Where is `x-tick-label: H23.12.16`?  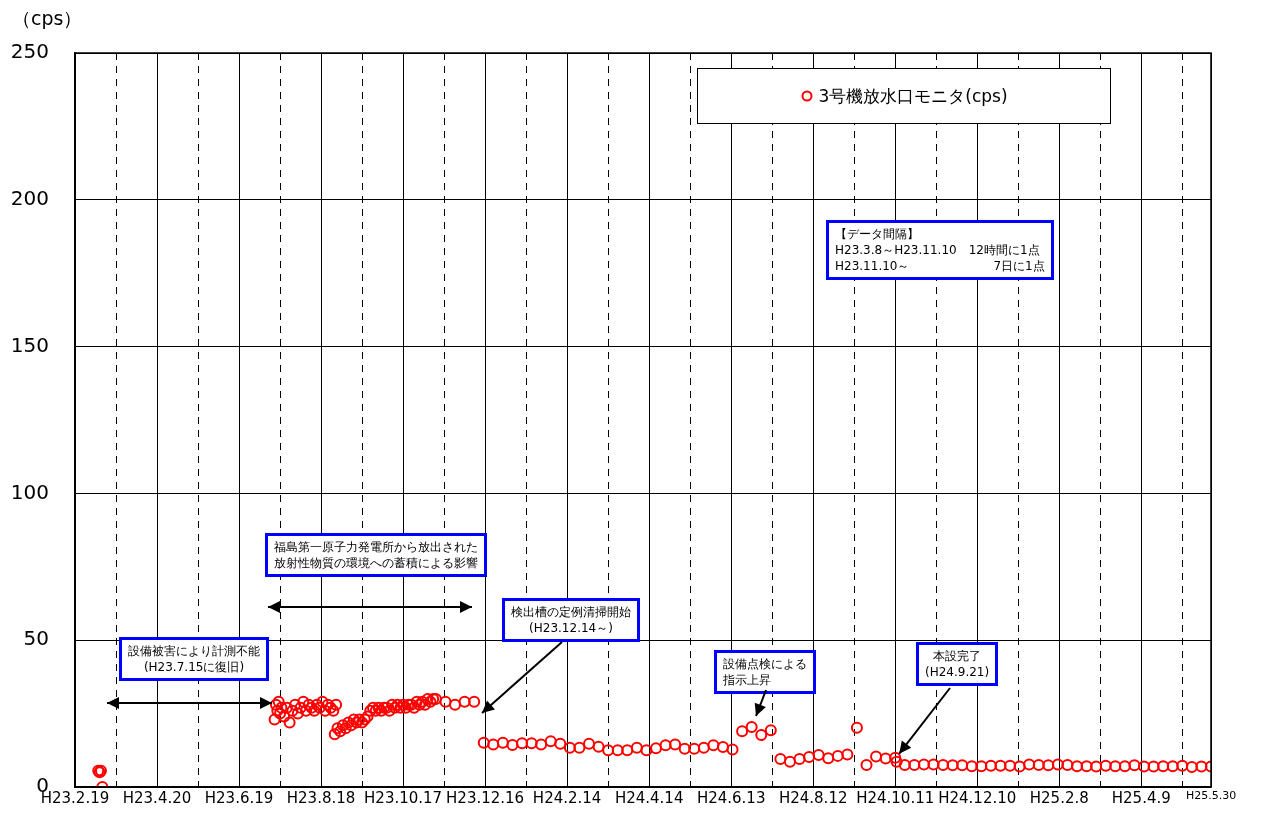
x-tick-label: H23.12.16 is located at coordinates (485, 797).